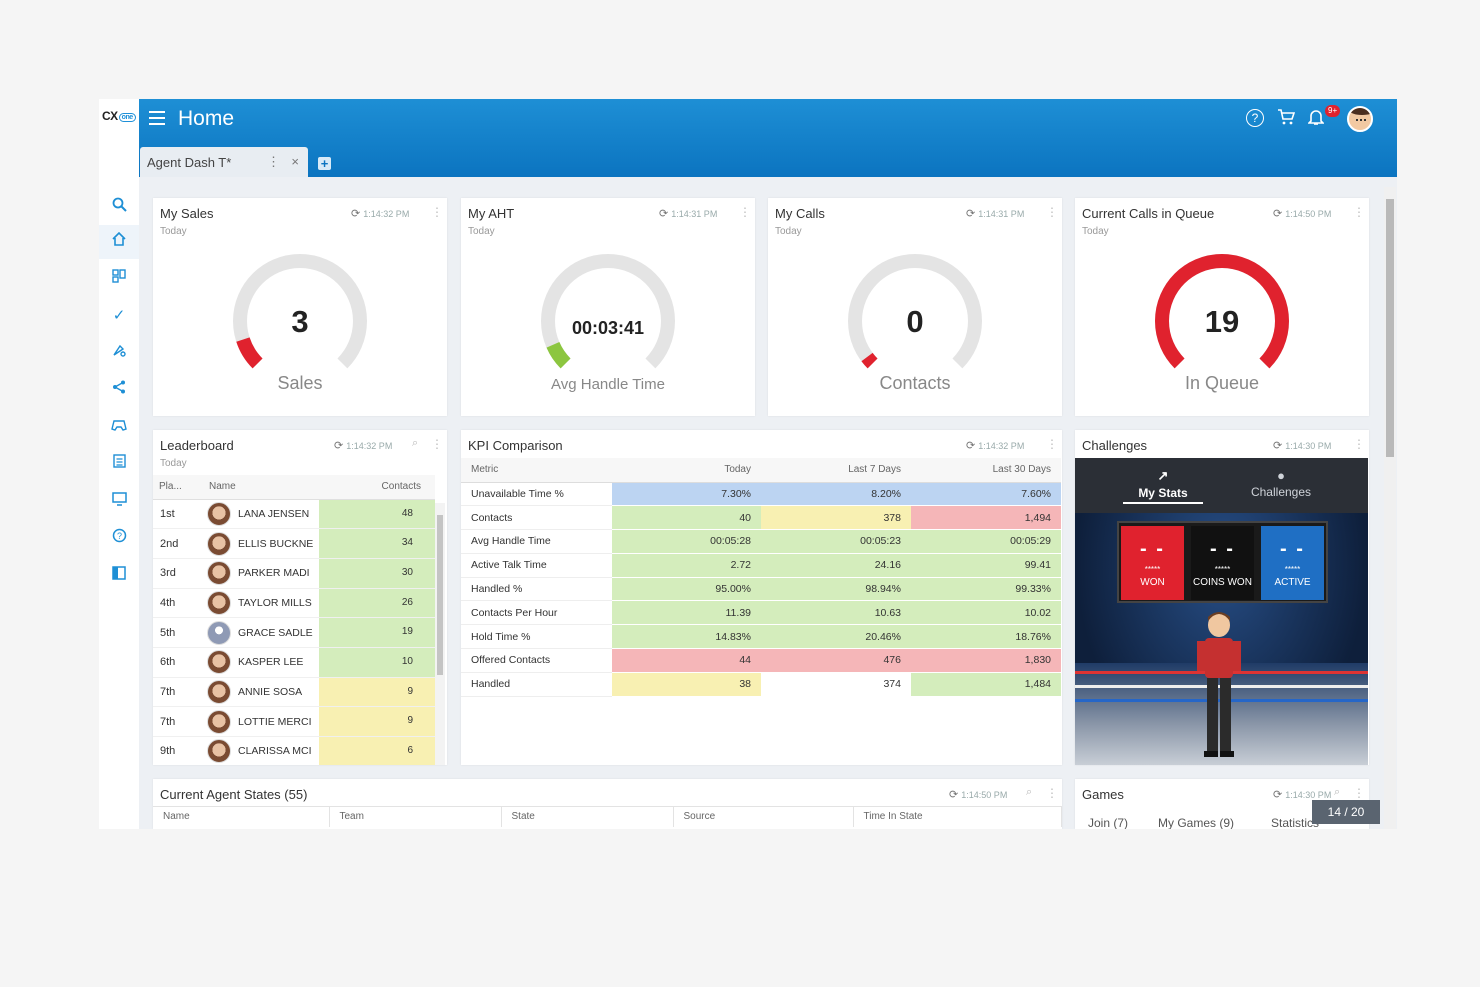  Describe the element at coordinates (294, 750) in the screenshot. I see `table-row: 9th CLARISSA MCI 6` at that location.